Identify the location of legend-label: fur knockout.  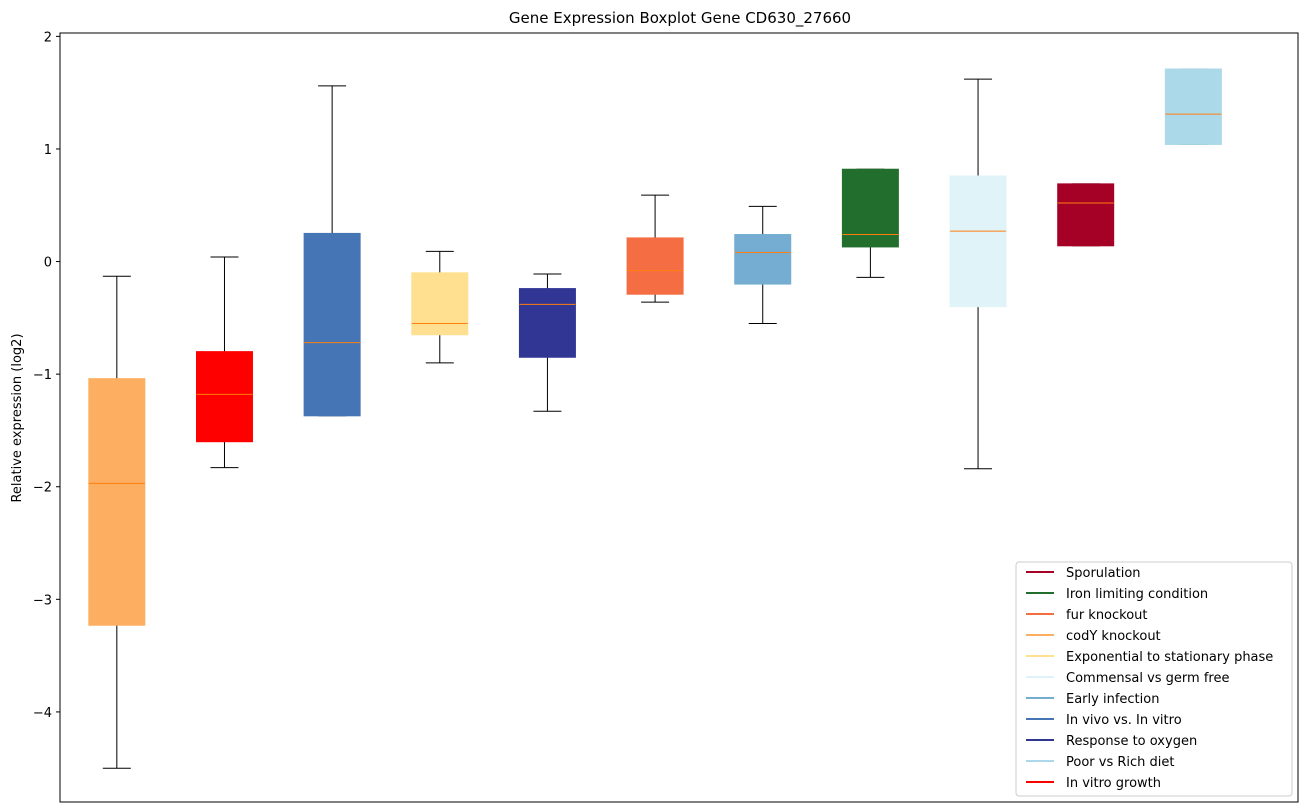
(1107, 615).